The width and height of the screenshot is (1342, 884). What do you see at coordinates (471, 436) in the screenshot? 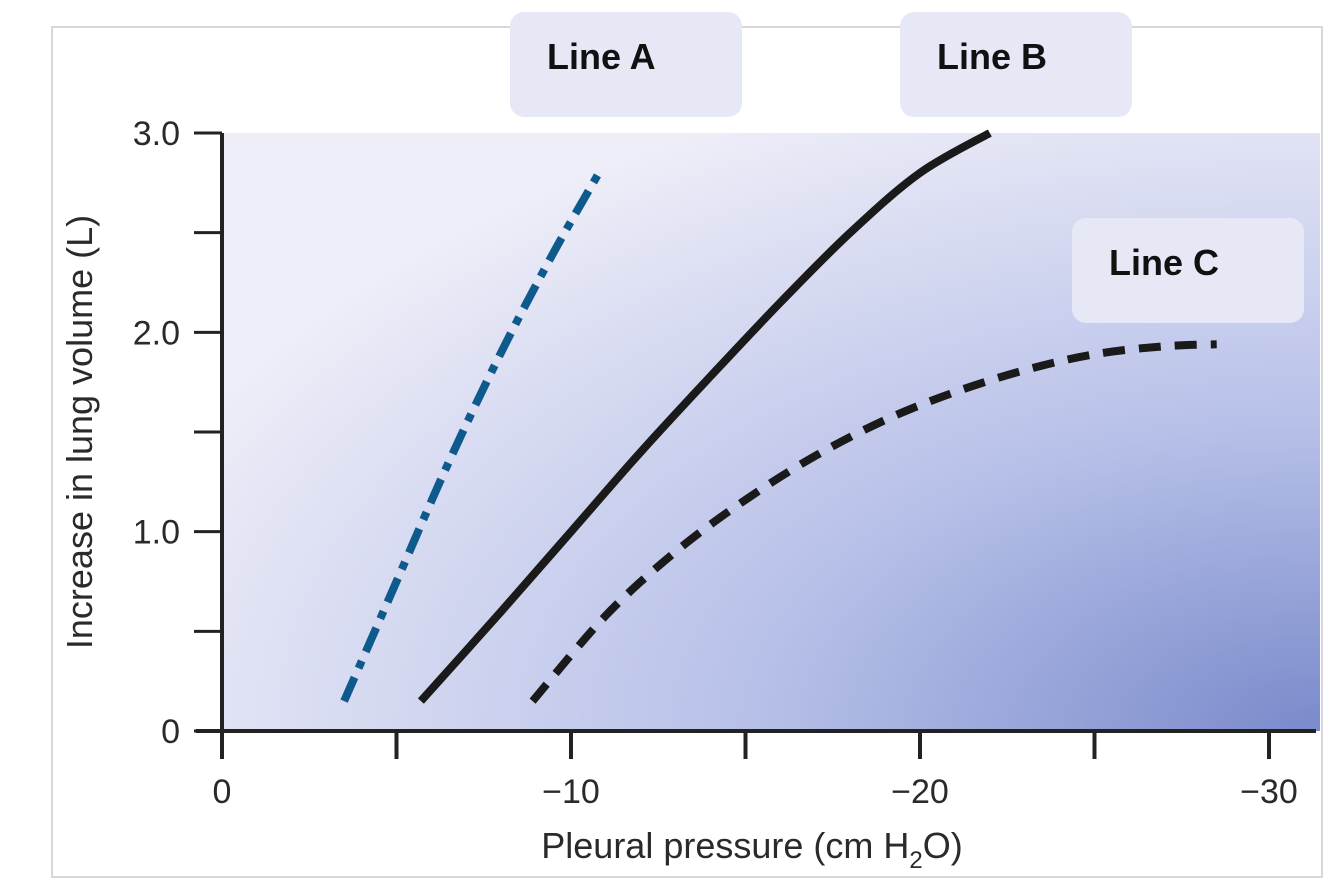
I see `series-line-a` at bounding box center [471, 436].